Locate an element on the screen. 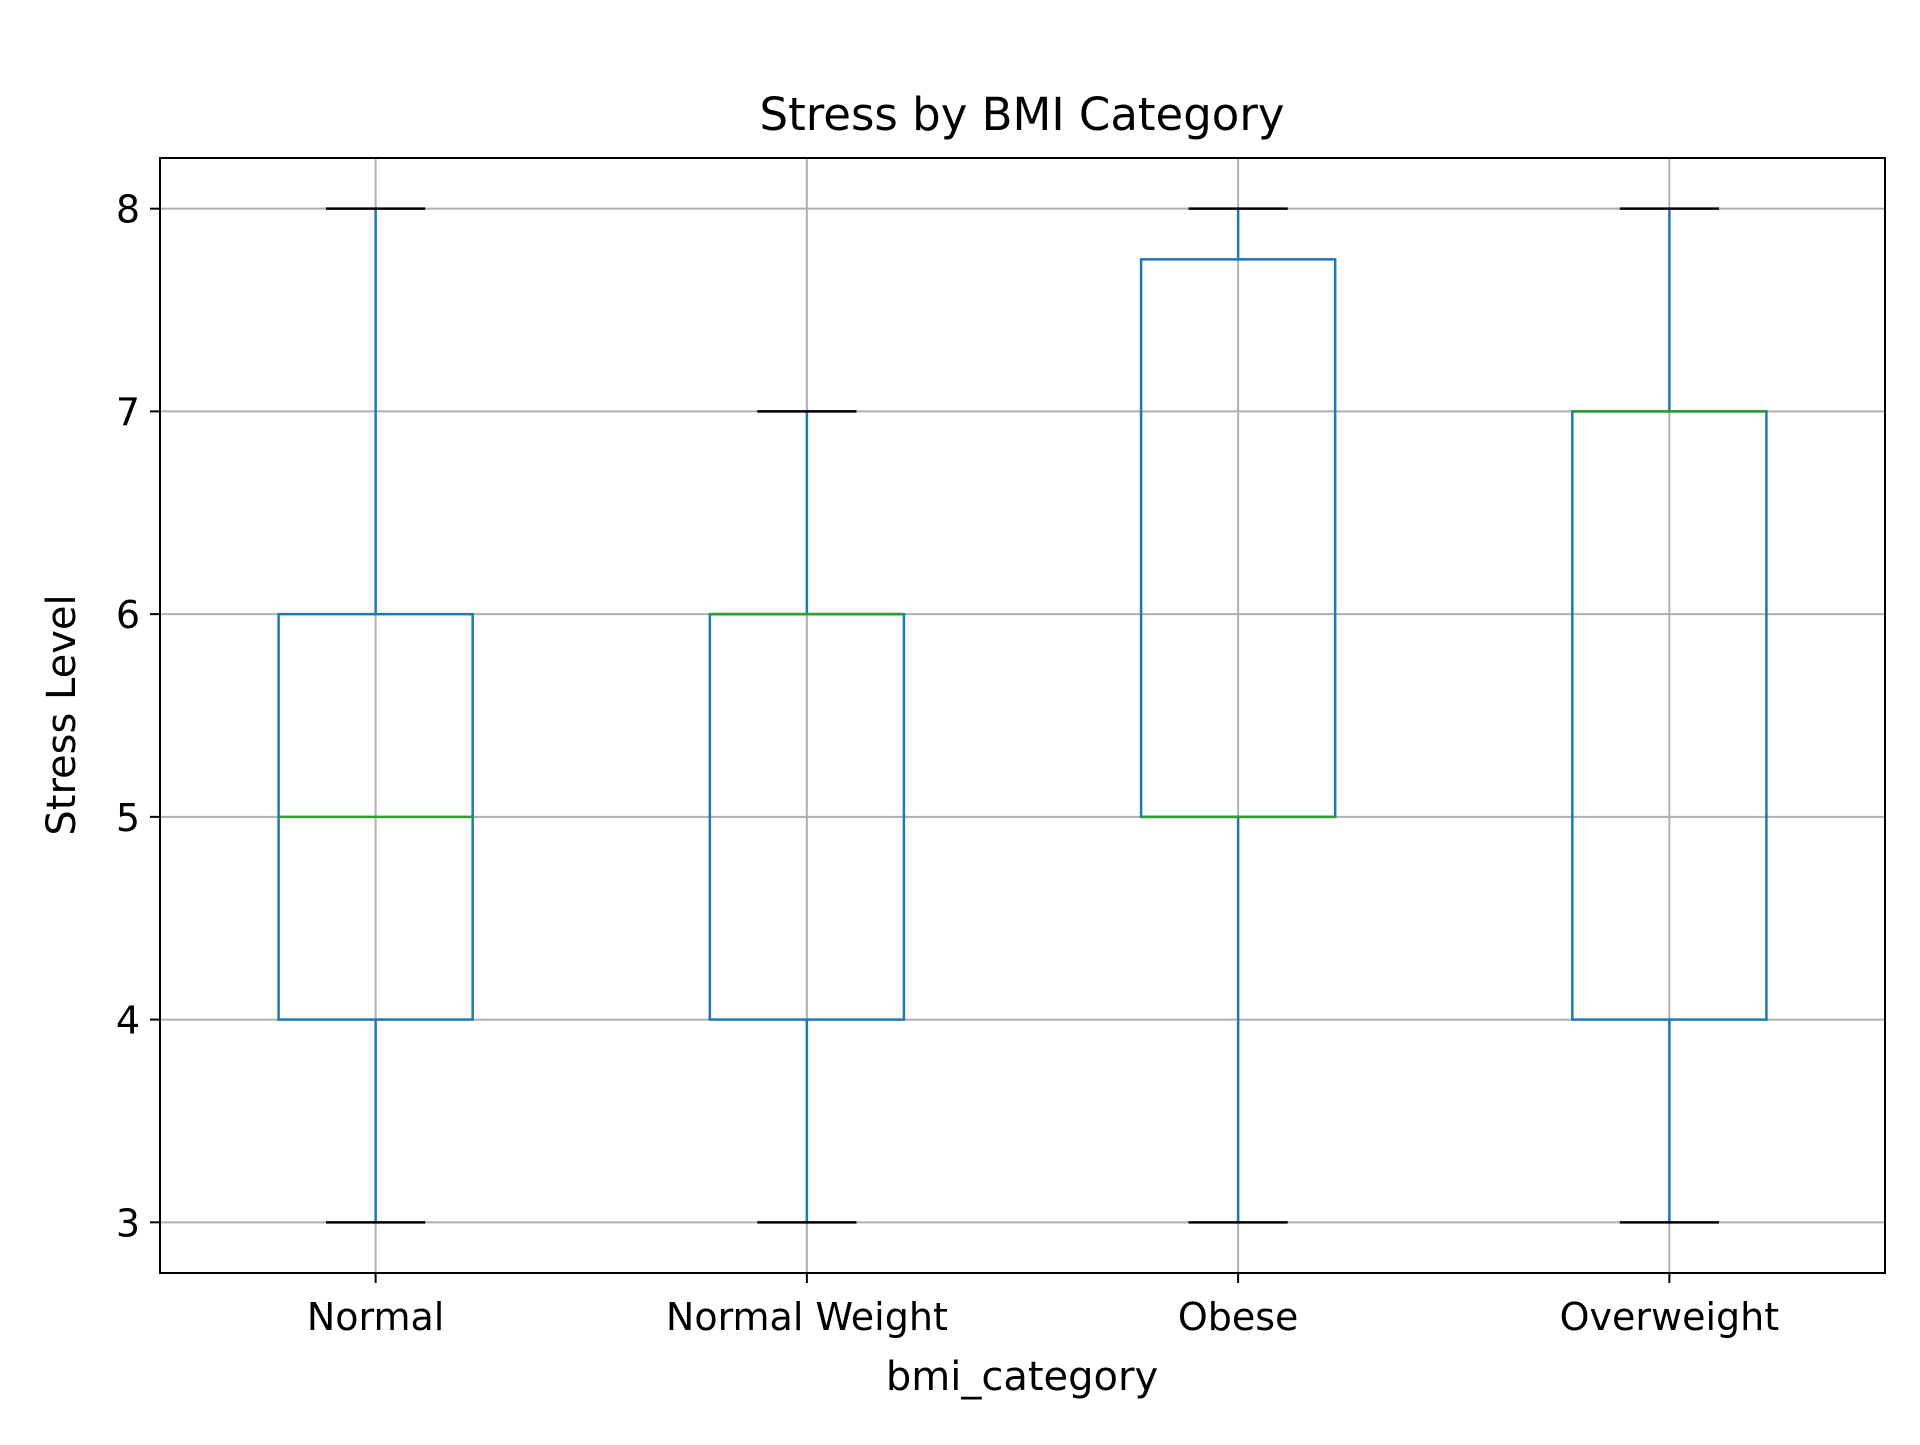 The width and height of the screenshot is (1920, 1445). box-group-obese is located at coordinates (1238, 715).